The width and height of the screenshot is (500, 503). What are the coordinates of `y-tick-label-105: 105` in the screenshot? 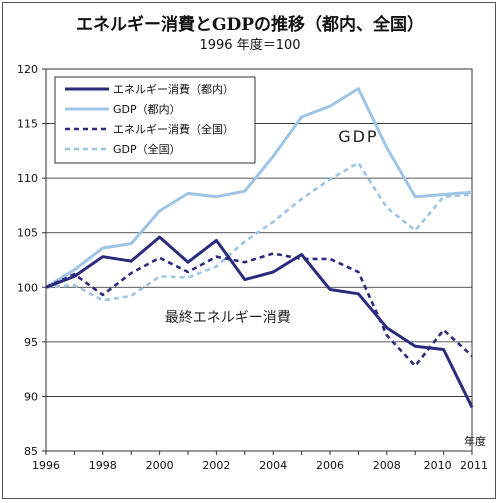 It's located at (27, 233).